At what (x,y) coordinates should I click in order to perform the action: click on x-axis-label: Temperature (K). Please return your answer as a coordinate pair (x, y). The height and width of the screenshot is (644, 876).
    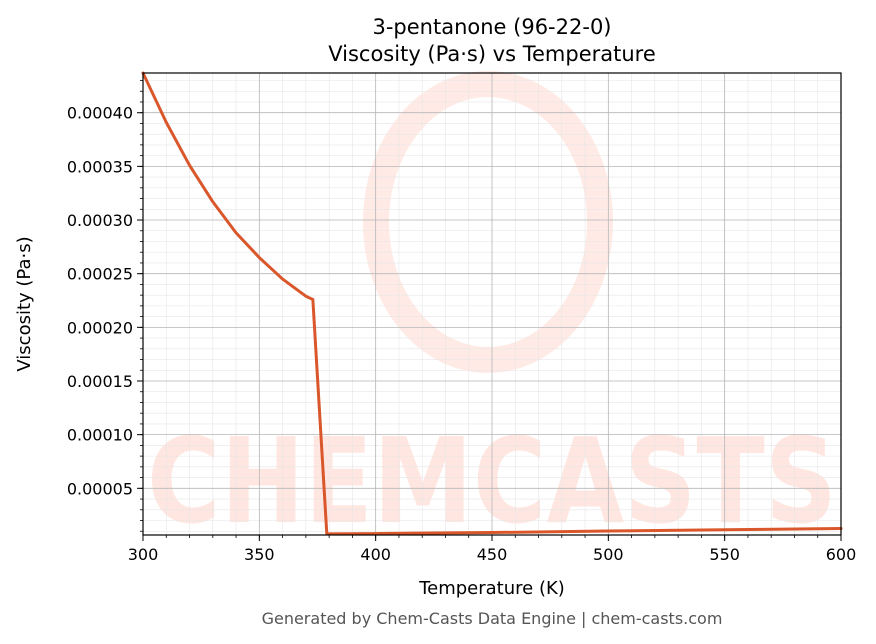
    Looking at the image, I should click on (491, 588).